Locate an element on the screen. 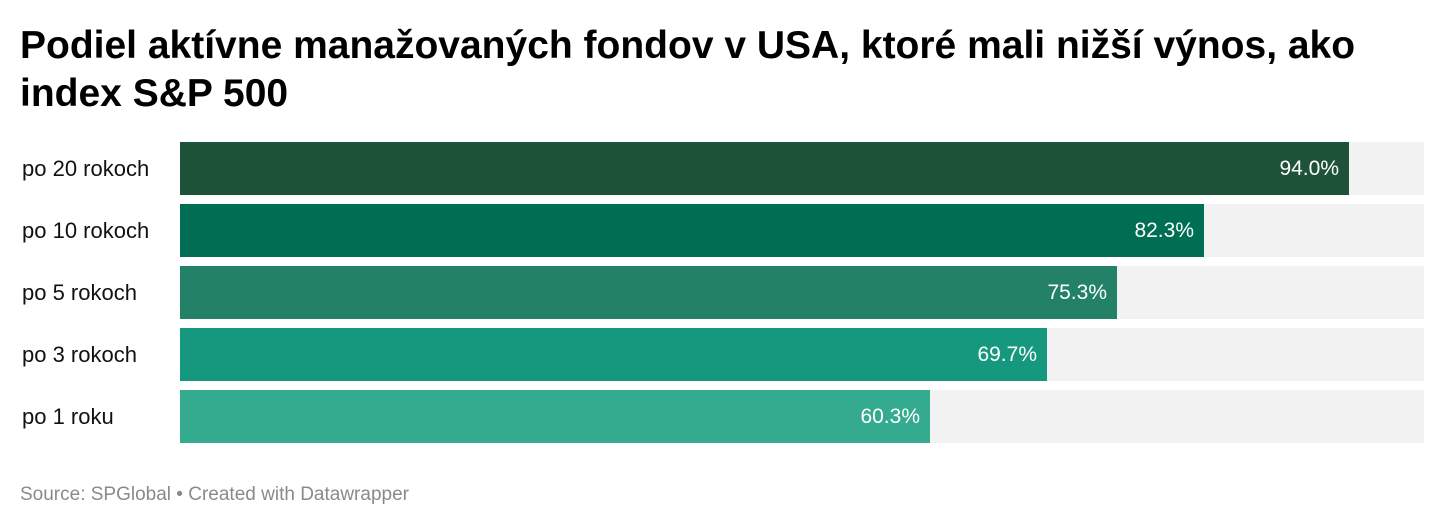  value-label: 60.3% is located at coordinates (890, 416).